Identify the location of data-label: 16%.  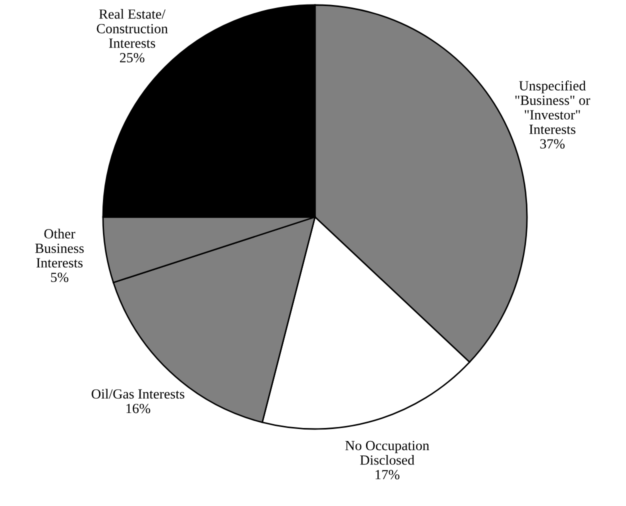
(138, 409).